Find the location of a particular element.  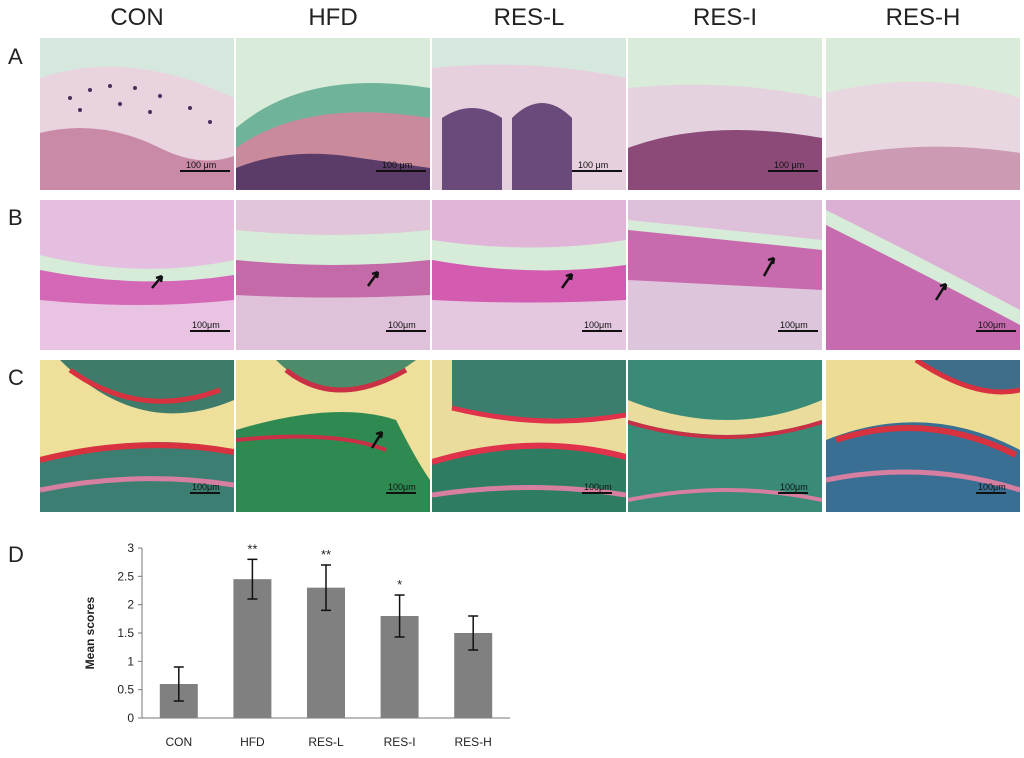

micrograph-c-res-h: 100μm is located at coordinates (923, 436).